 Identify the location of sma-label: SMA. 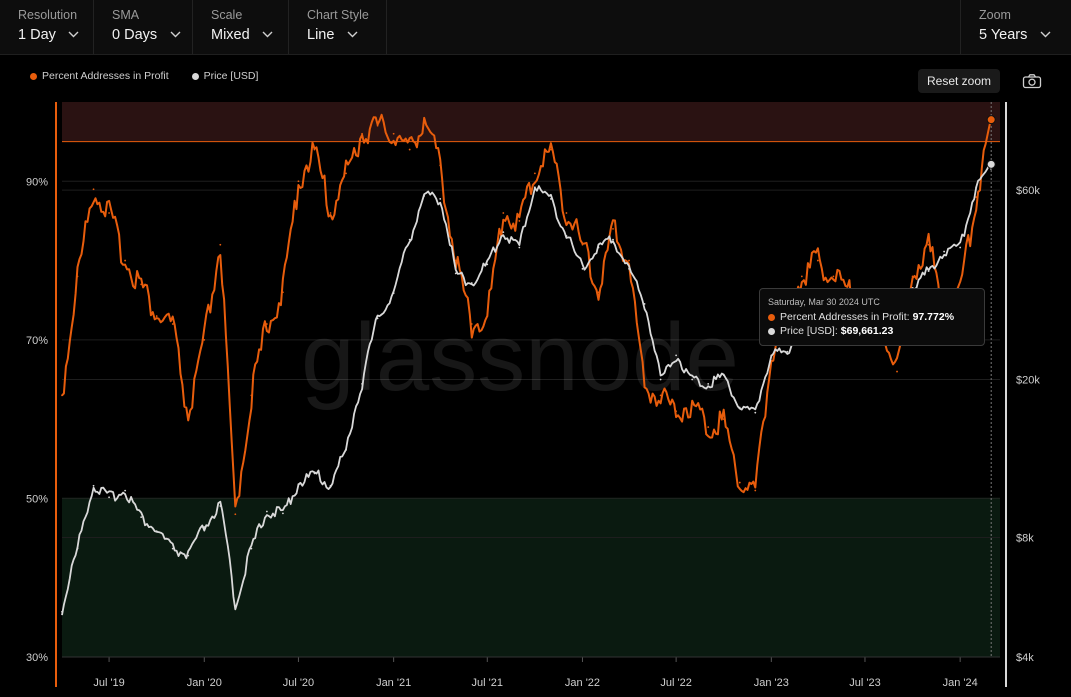
(126, 15).